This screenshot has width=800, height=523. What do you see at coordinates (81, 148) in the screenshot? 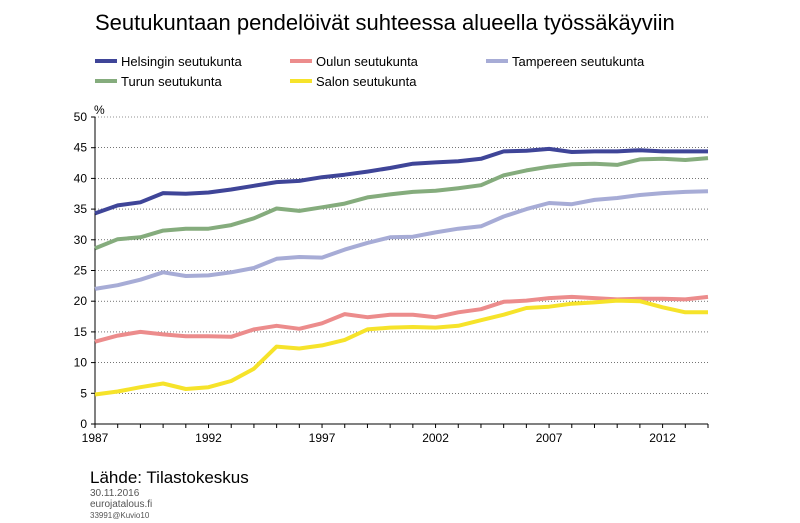
I see `y-tick-label-45: 45` at bounding box center [81, 148].